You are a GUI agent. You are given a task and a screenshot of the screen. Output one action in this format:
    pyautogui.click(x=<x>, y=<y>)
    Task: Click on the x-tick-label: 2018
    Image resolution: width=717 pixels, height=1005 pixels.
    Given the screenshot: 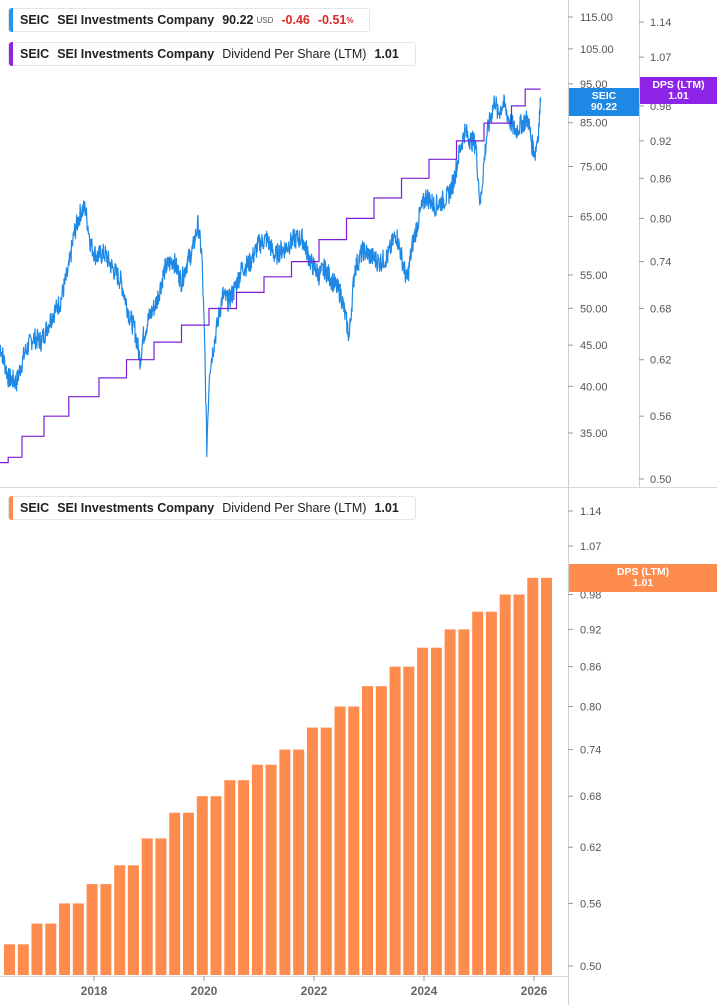 What is the action you would take?
    pyautogui.click(x=94, y=991)
    